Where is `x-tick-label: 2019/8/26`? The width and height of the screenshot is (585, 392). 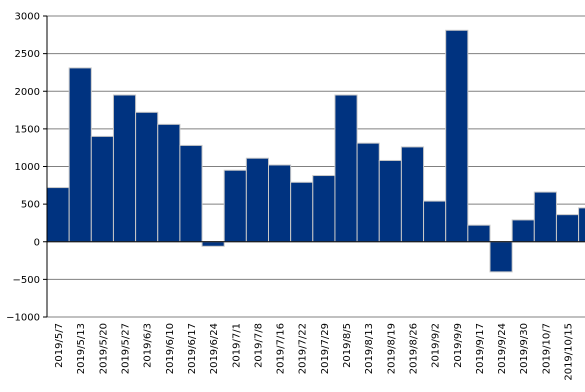
x-tick-label: 2019/8/26 is located at coordinates (413, 348).